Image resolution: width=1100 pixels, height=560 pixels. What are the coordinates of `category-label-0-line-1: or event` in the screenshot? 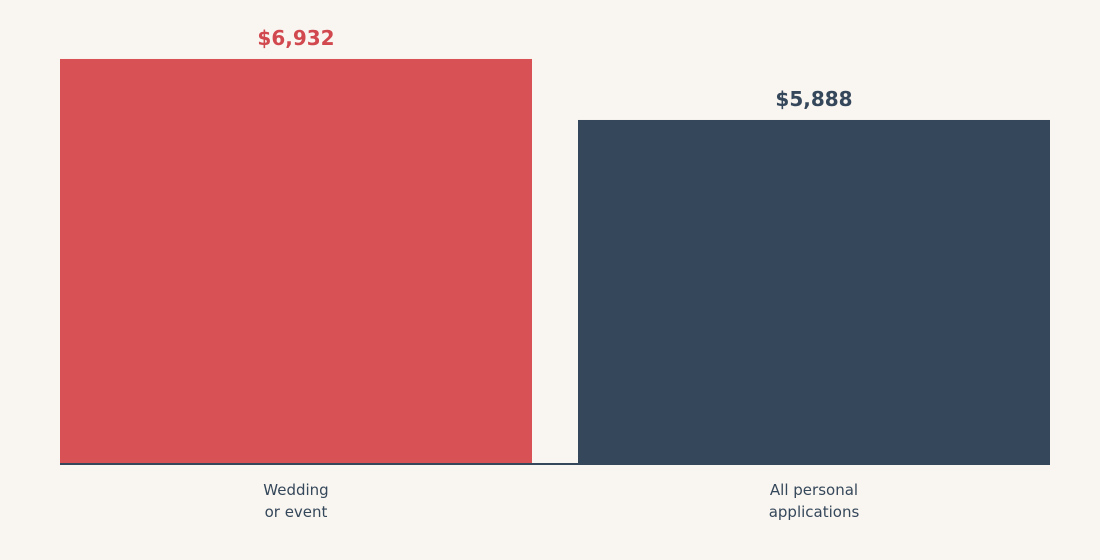 It's located at (296, 512).